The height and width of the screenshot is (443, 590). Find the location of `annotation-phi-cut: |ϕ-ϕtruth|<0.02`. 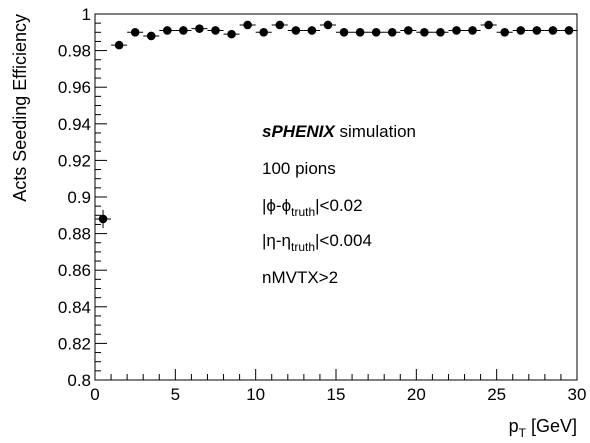

annotation-phi-cut: |ϕ-ϕtruth|<0.02 is located at coordinates (312, 207).